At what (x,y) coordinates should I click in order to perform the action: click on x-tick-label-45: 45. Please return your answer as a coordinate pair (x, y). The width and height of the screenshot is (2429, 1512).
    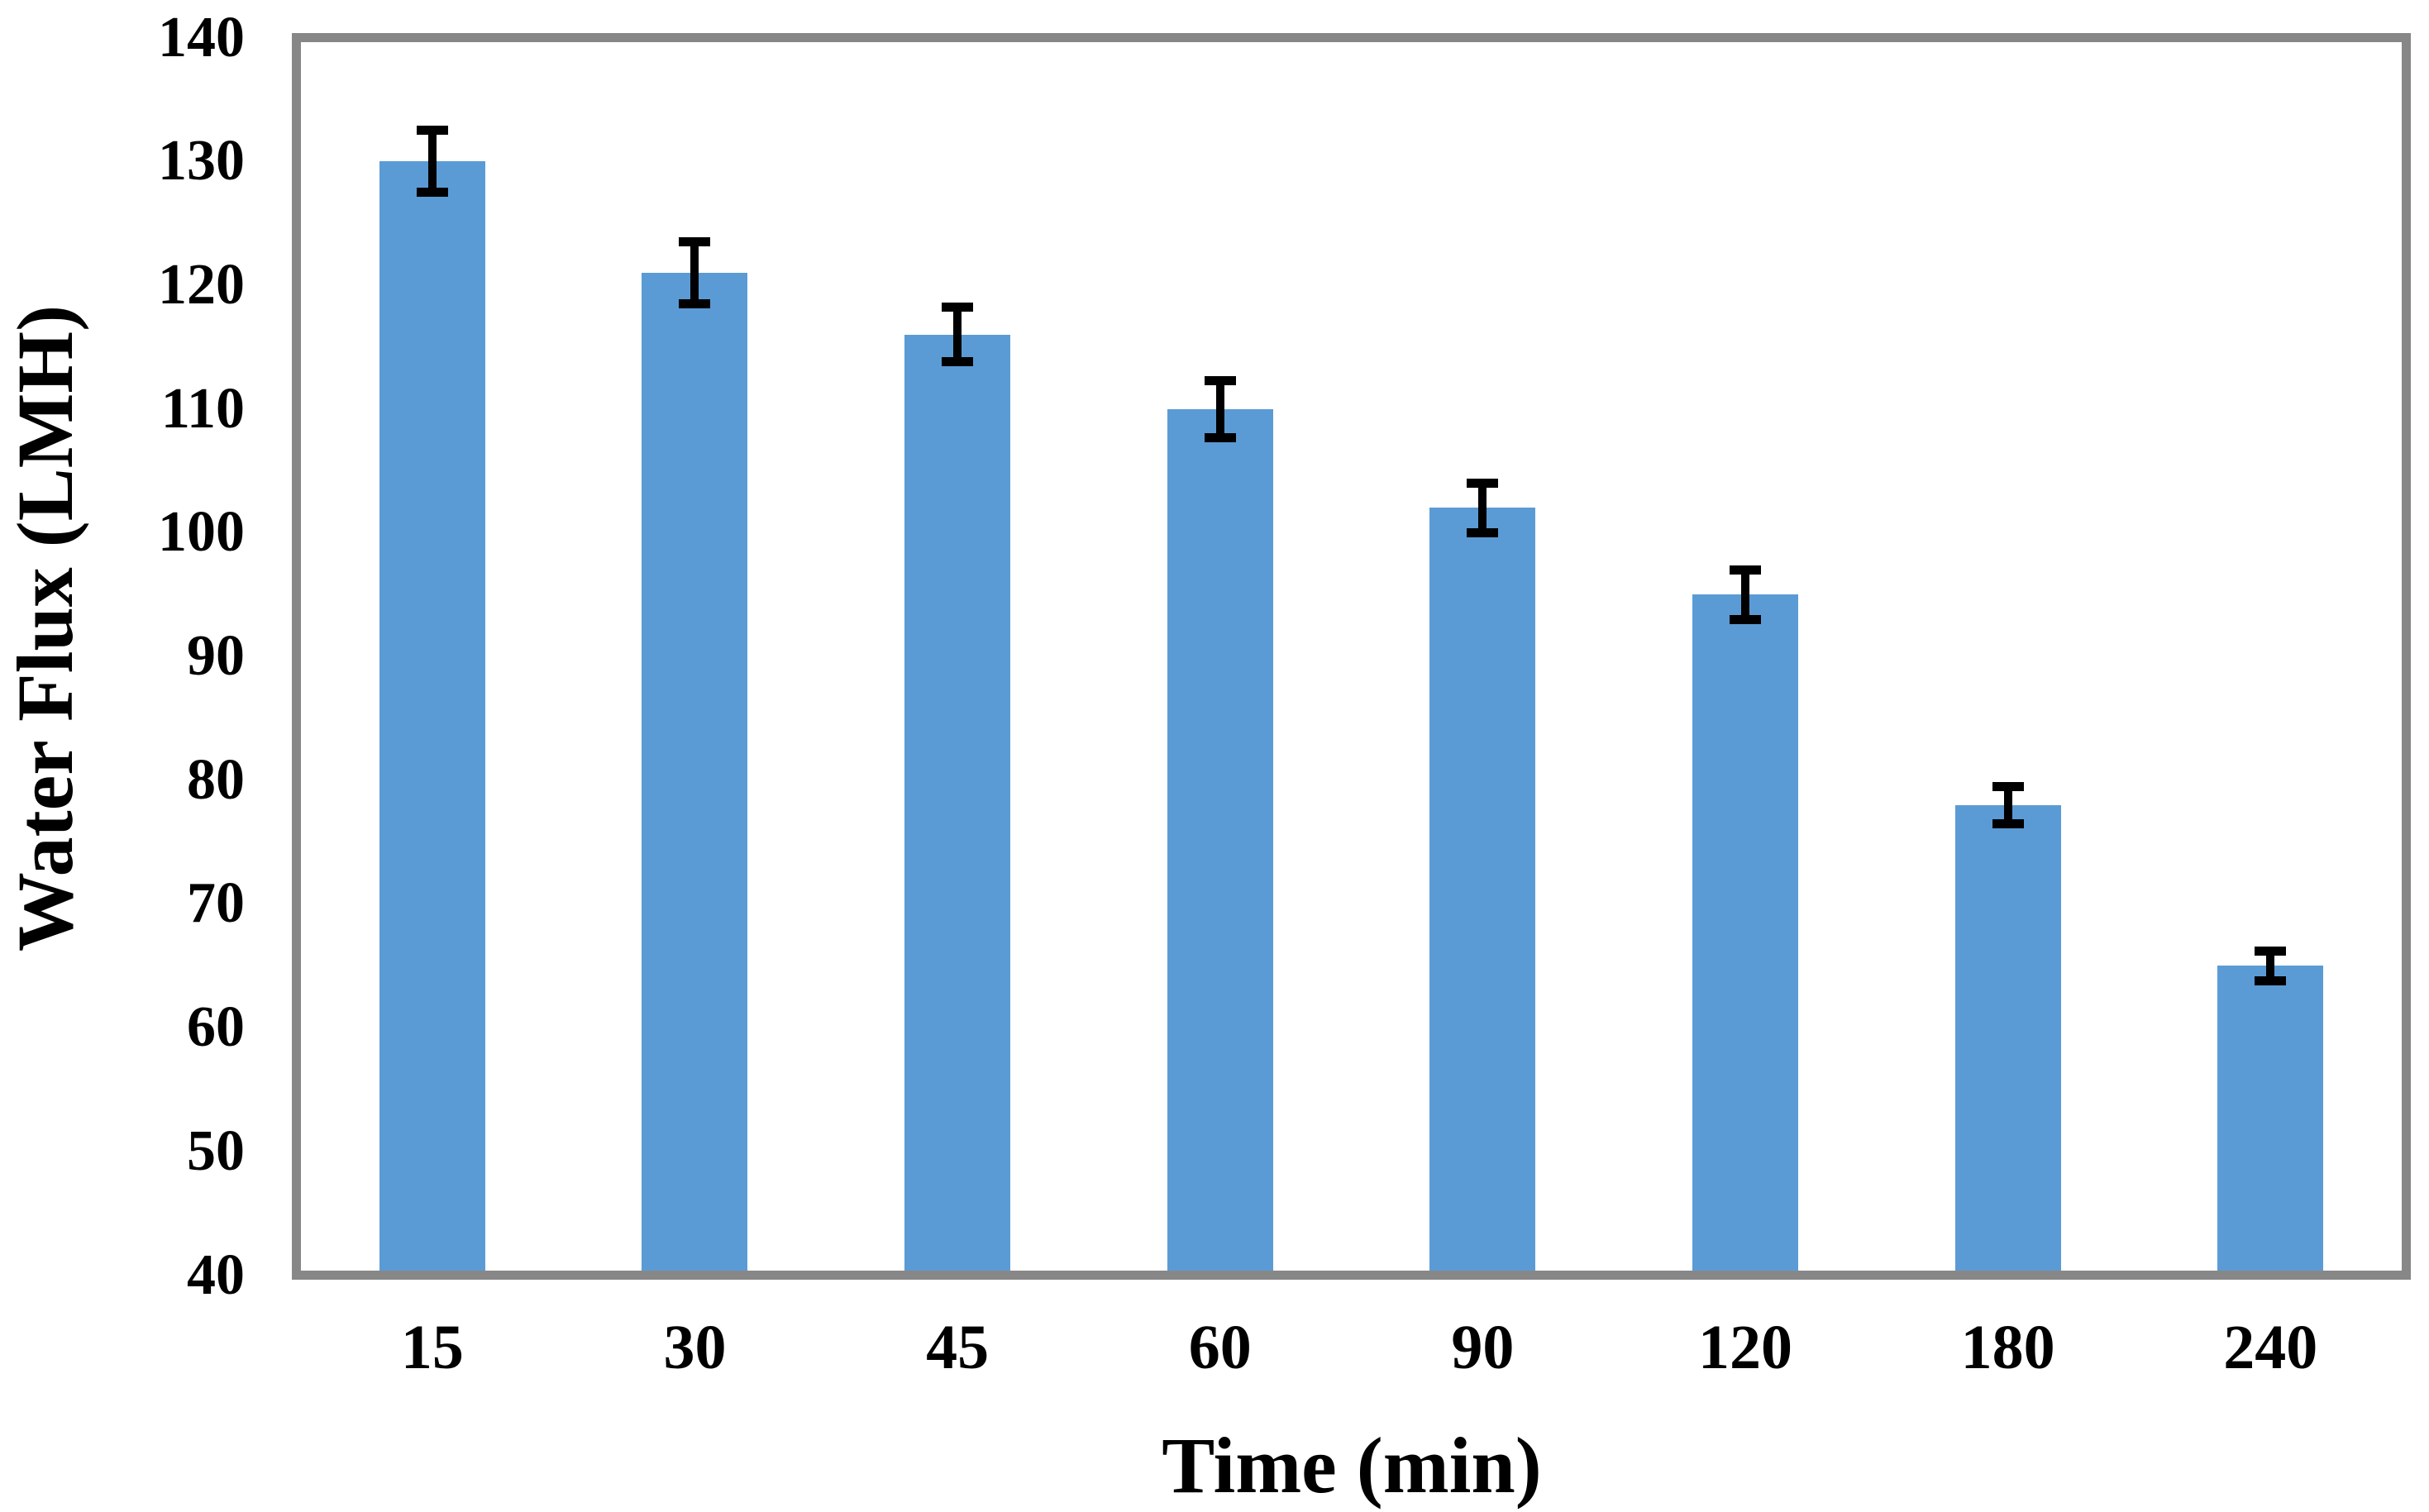
    Looking at the image, I should click on (958, 1347).